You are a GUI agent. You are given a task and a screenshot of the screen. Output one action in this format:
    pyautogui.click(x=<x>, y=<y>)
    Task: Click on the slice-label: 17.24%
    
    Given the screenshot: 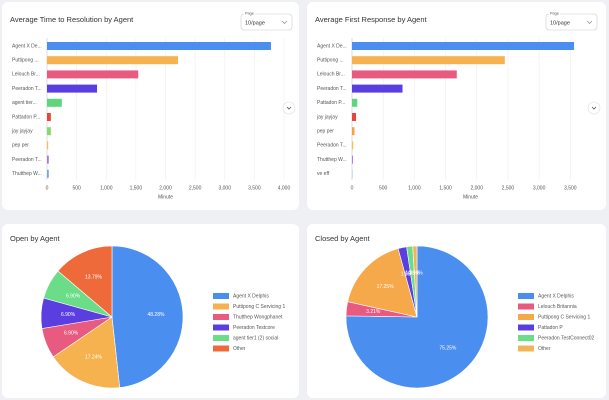 What is the action you would take?
    pyautogui.click(x=94, y=357)
    